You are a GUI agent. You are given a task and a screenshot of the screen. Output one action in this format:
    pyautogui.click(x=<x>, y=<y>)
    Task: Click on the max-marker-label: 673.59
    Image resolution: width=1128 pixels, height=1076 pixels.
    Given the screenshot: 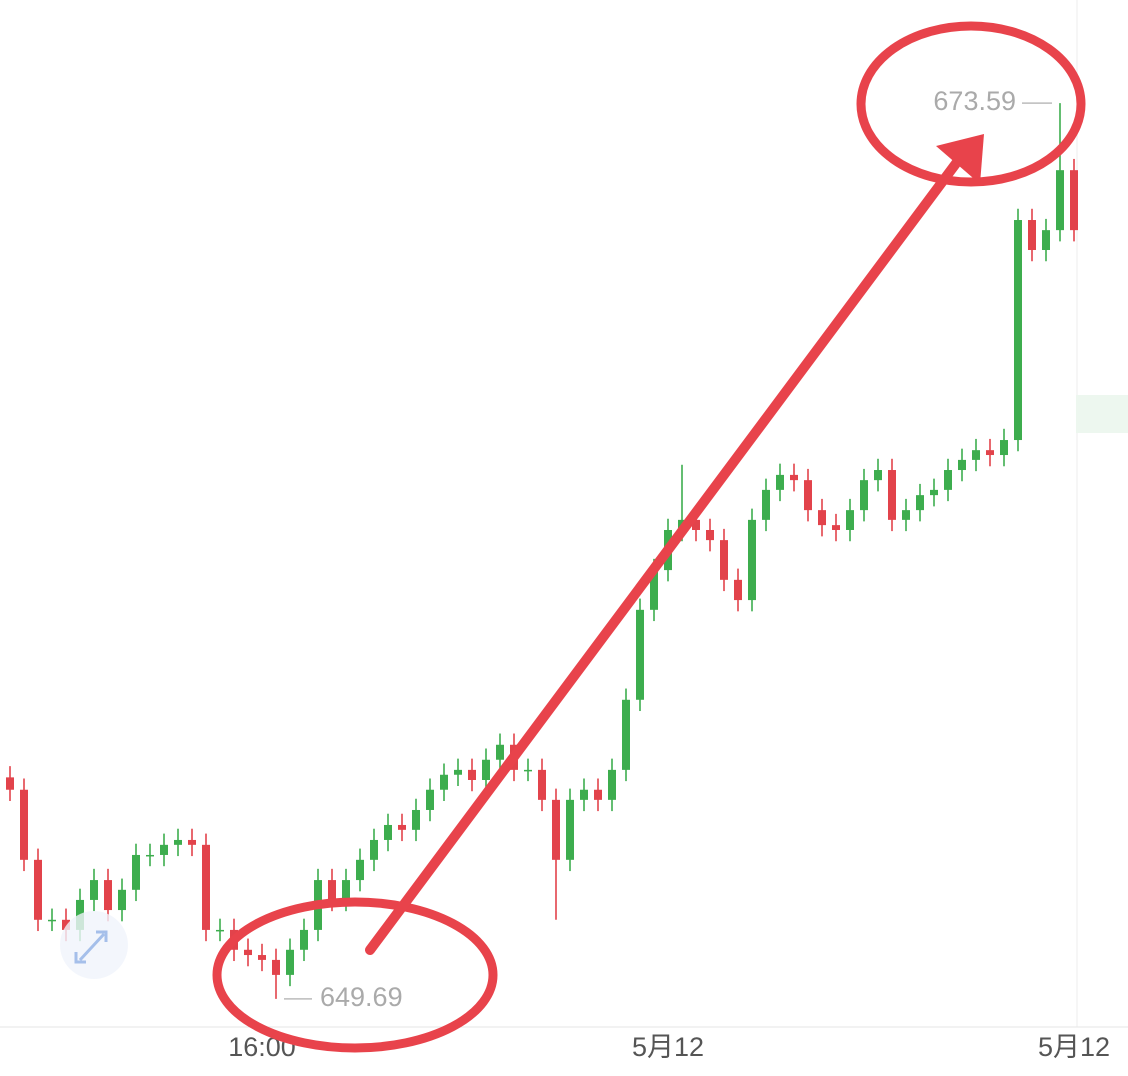 What is the action you would take?
    pyautogui.click(x=974, y=101)
    